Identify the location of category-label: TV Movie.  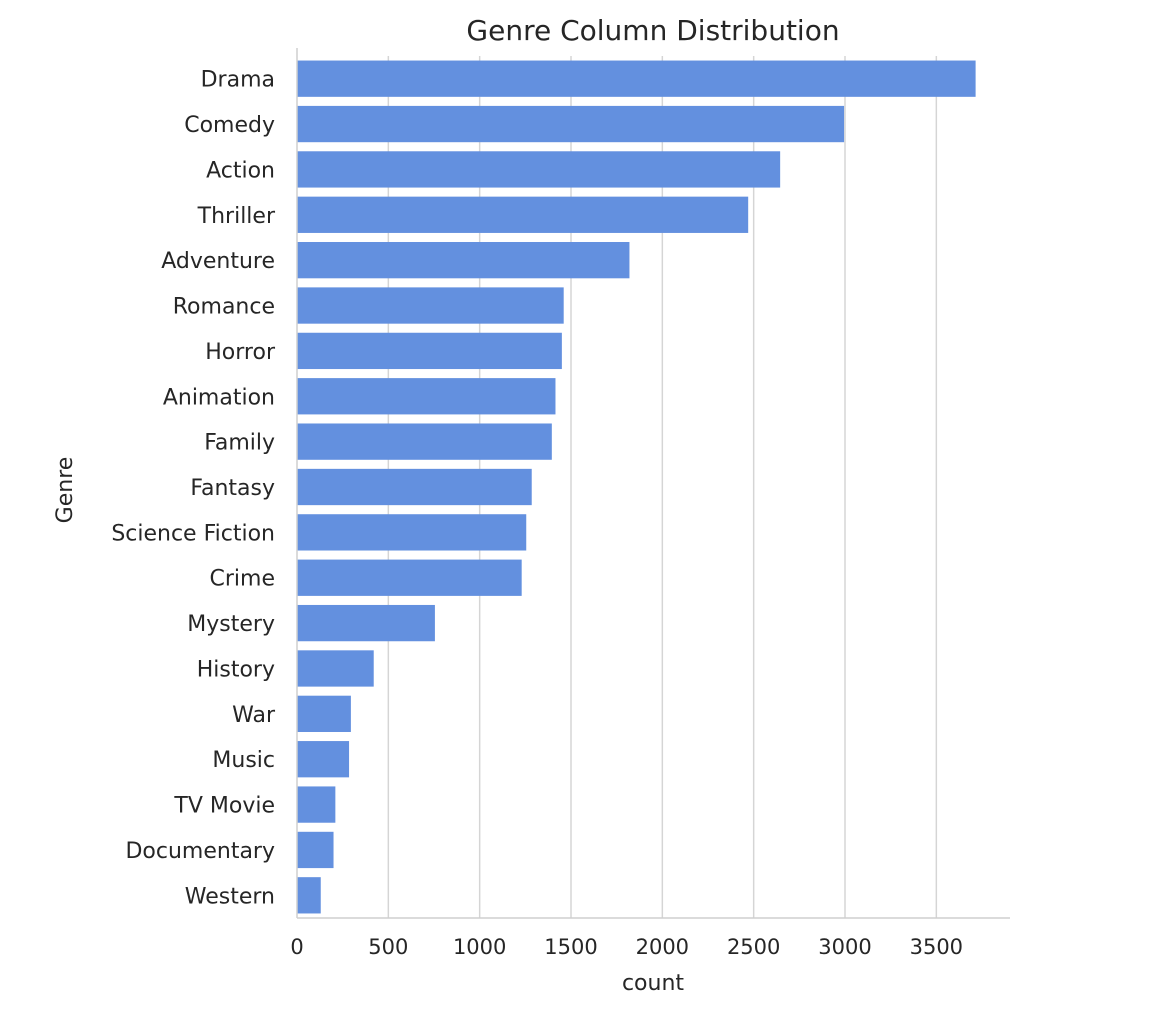
(224, 806).